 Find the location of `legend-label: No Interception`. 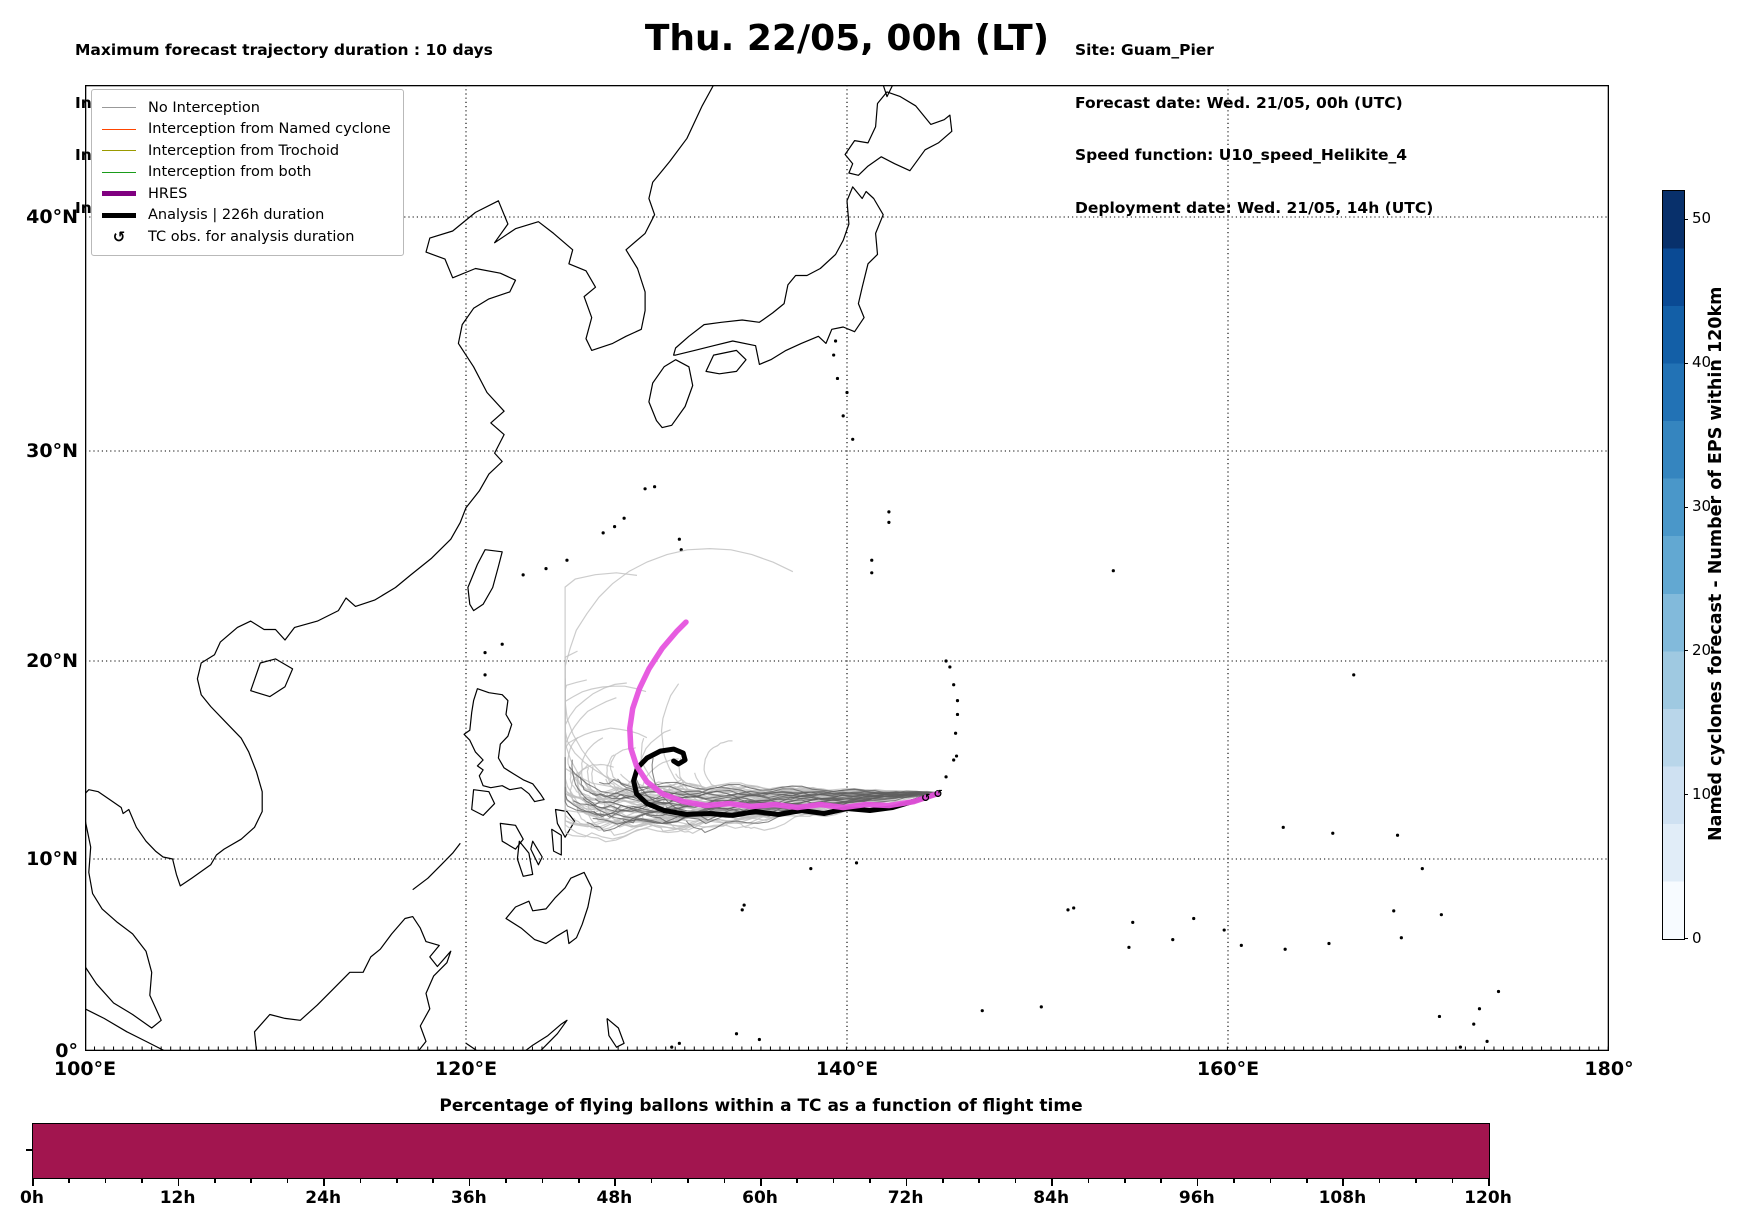

legend-label: No Interception is located at coordinates (204, 107).